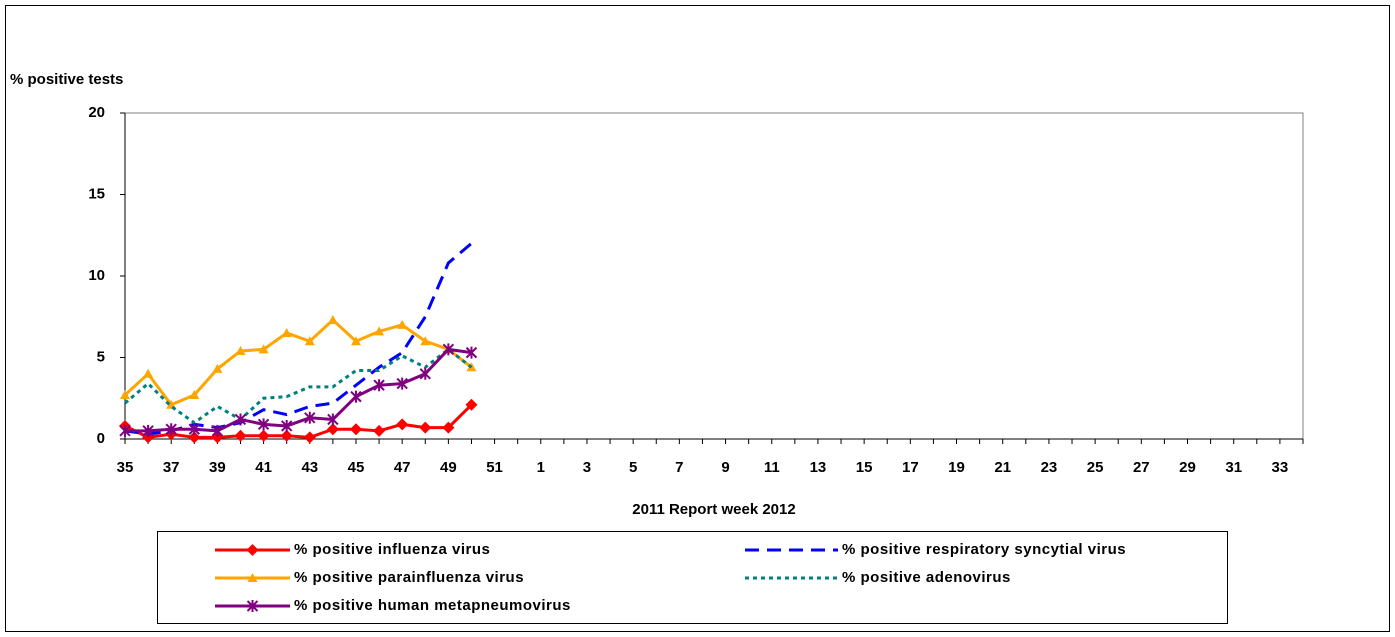 Image resolution: width=1395 pixels, height=637 pixels. I want to click on y-tick-label: 10, so click(96, 275).